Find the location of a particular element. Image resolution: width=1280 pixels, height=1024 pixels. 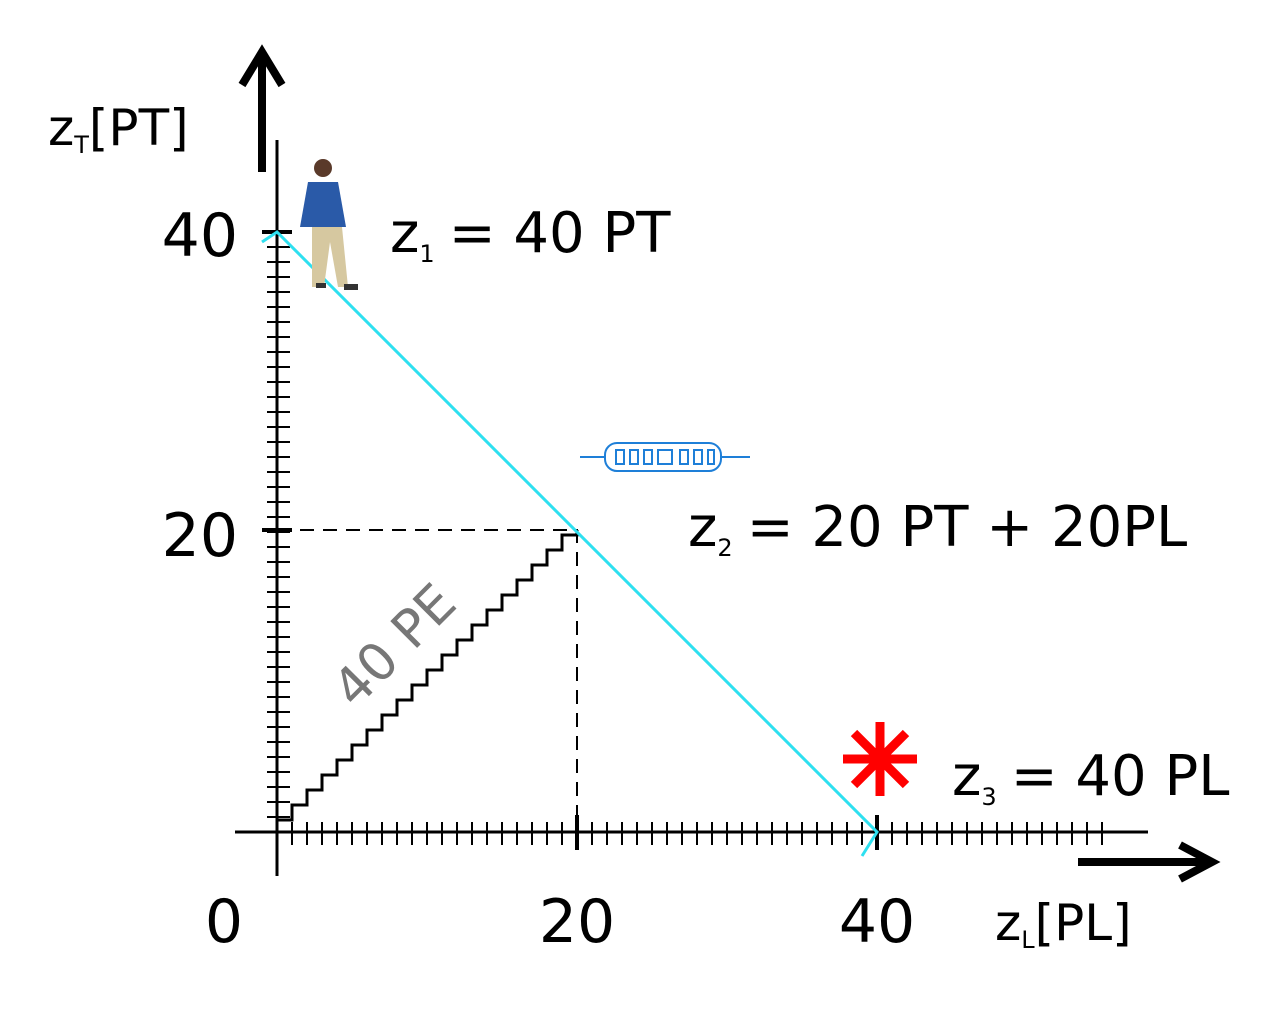

x-axis-label: zL[PL] is located at coordinates (1063, 924).